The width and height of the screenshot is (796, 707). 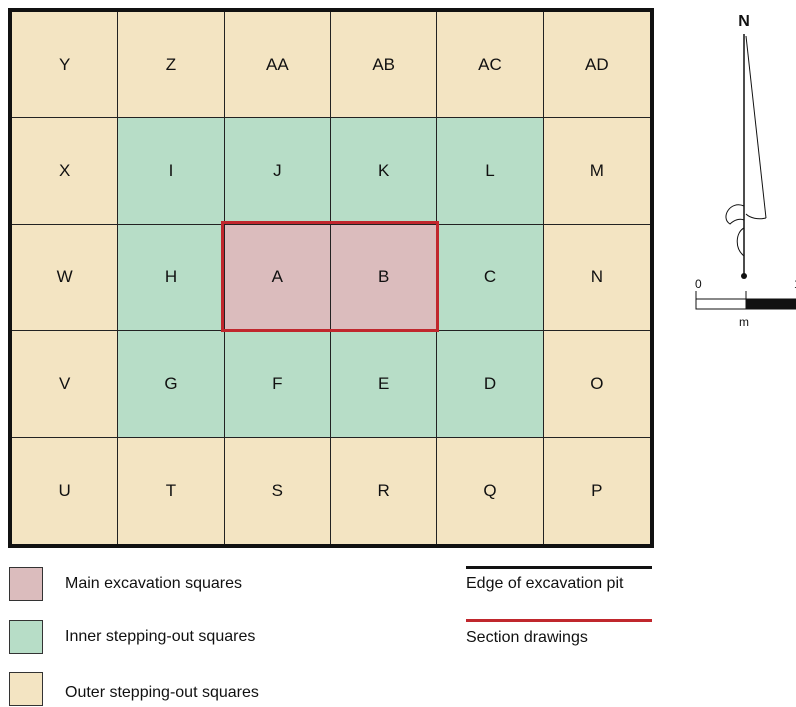 I want to click on legend-label-section: Section drawings, so click(x=527, y=637).